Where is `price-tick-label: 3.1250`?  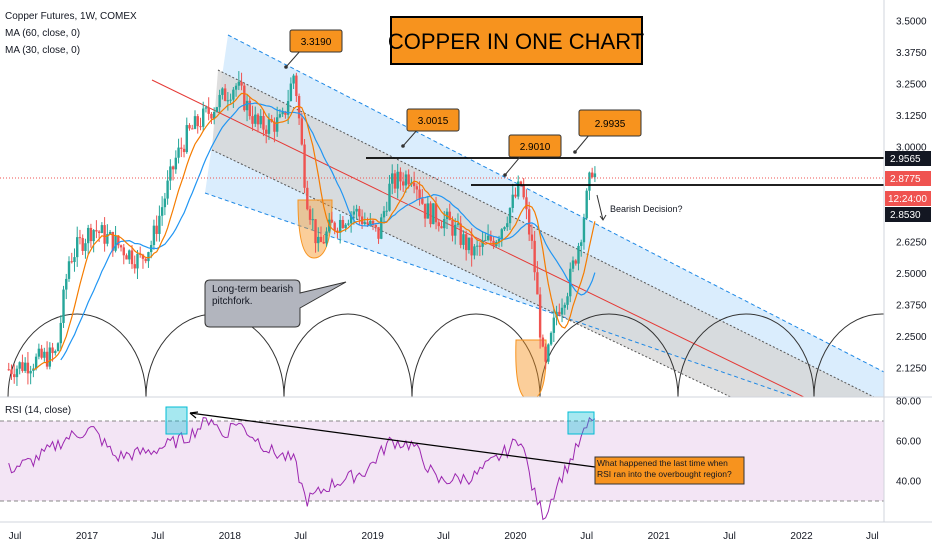 price-tick-label: 3.1250 is located at coordinates (911, 116).